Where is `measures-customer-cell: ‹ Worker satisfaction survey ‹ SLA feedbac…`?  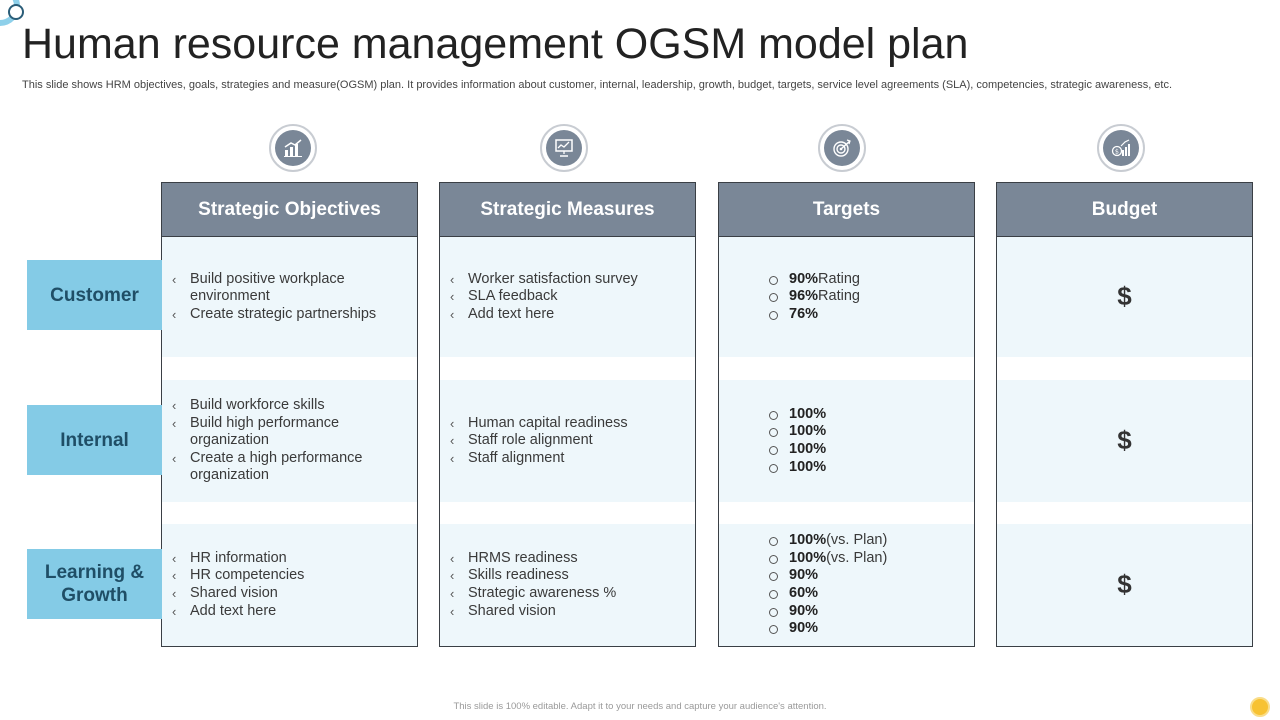
measures-customer-cell: ‹ Worker satisfaction survey ‹ SLA feedbac… is located at coordinates (567, 297).